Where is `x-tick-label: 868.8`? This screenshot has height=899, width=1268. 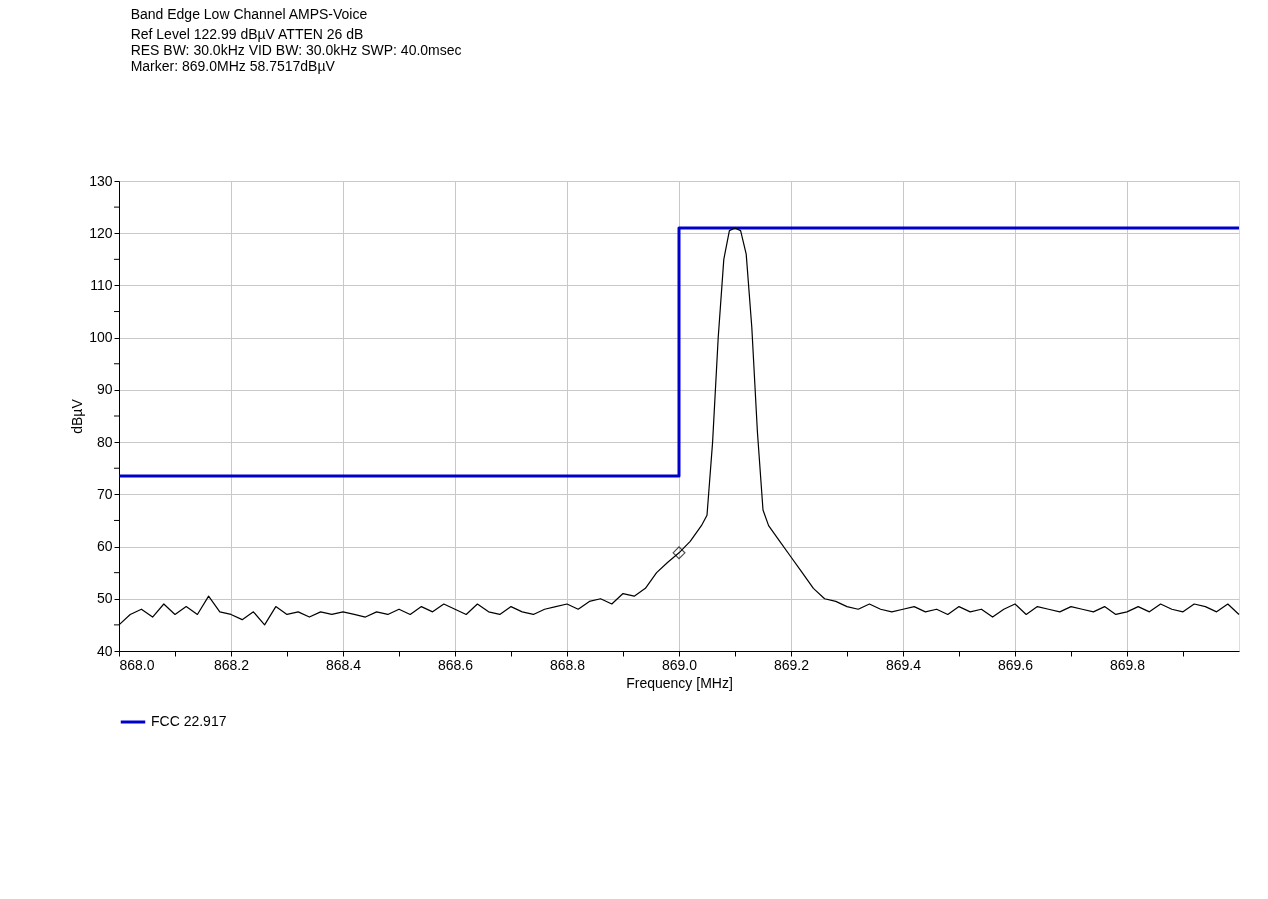
x-tick-label: 868.8 is located at coordinates (567, 664).